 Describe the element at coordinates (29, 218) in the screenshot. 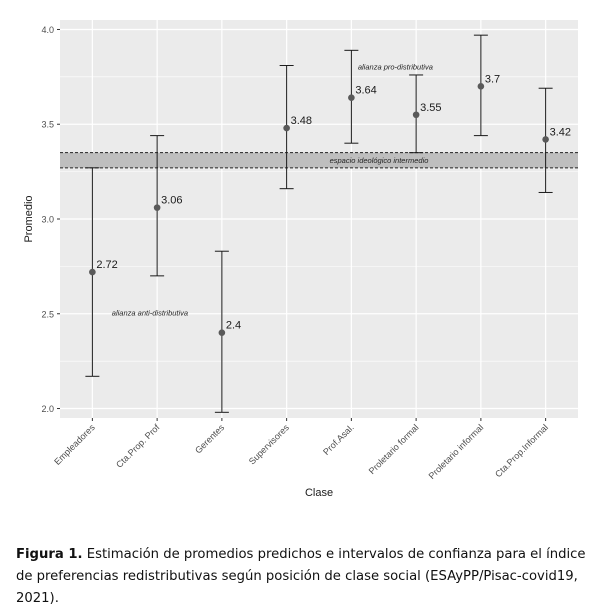

I see `y-axis-title: Promedio` at that location.